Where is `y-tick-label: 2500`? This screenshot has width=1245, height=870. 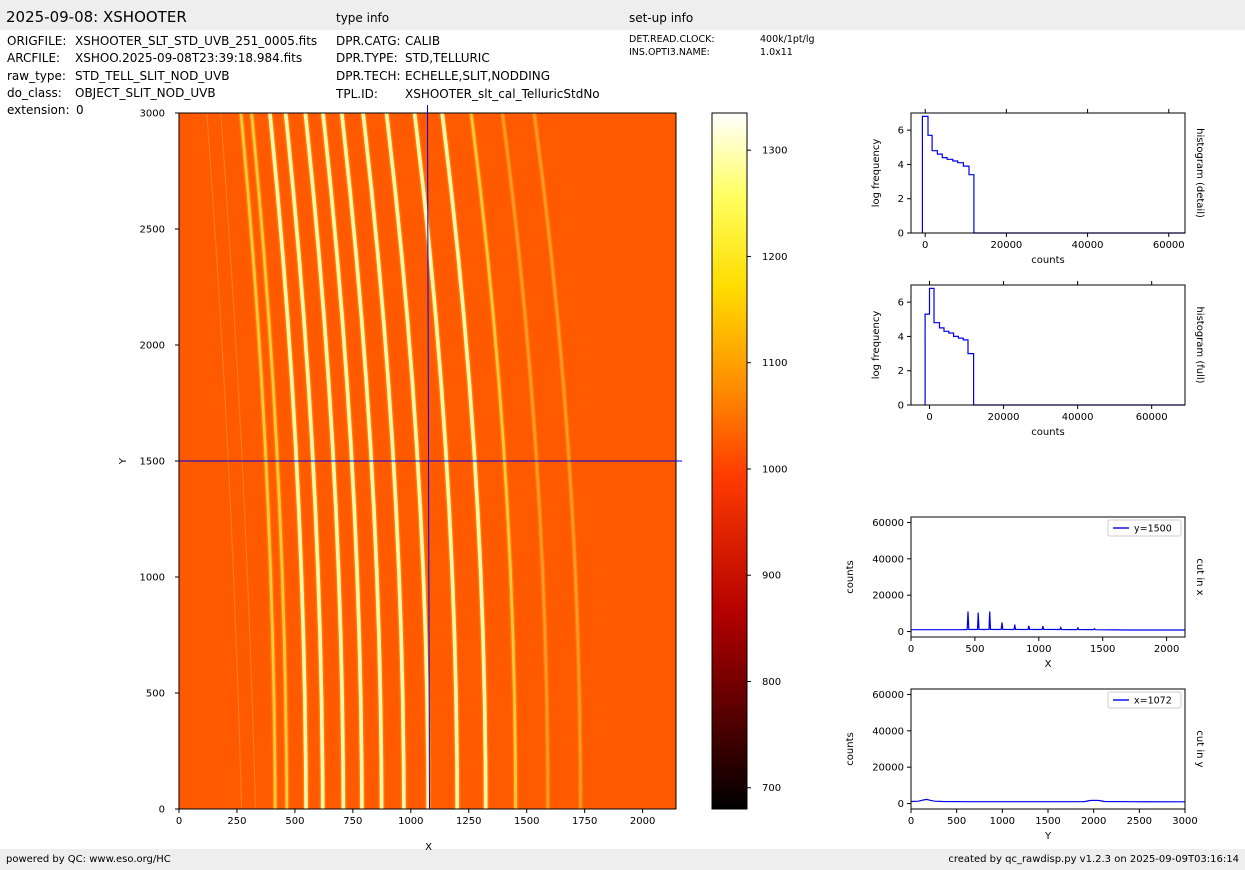
y-tick-label: 2500 is located at coordinates (152, 230).